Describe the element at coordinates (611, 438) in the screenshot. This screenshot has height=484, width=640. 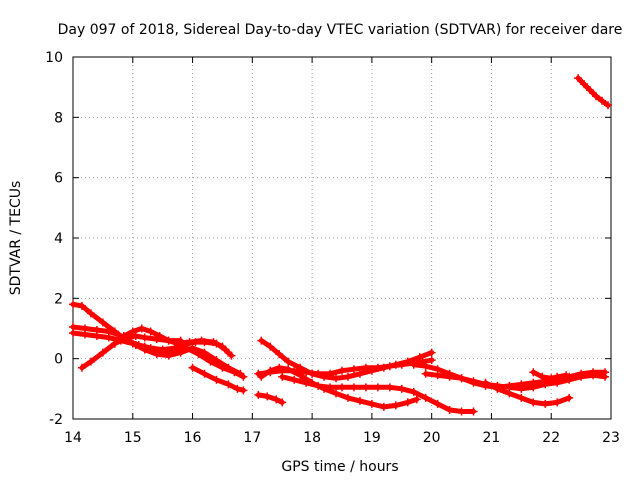
I see `x-tick-label: 23` at that location.